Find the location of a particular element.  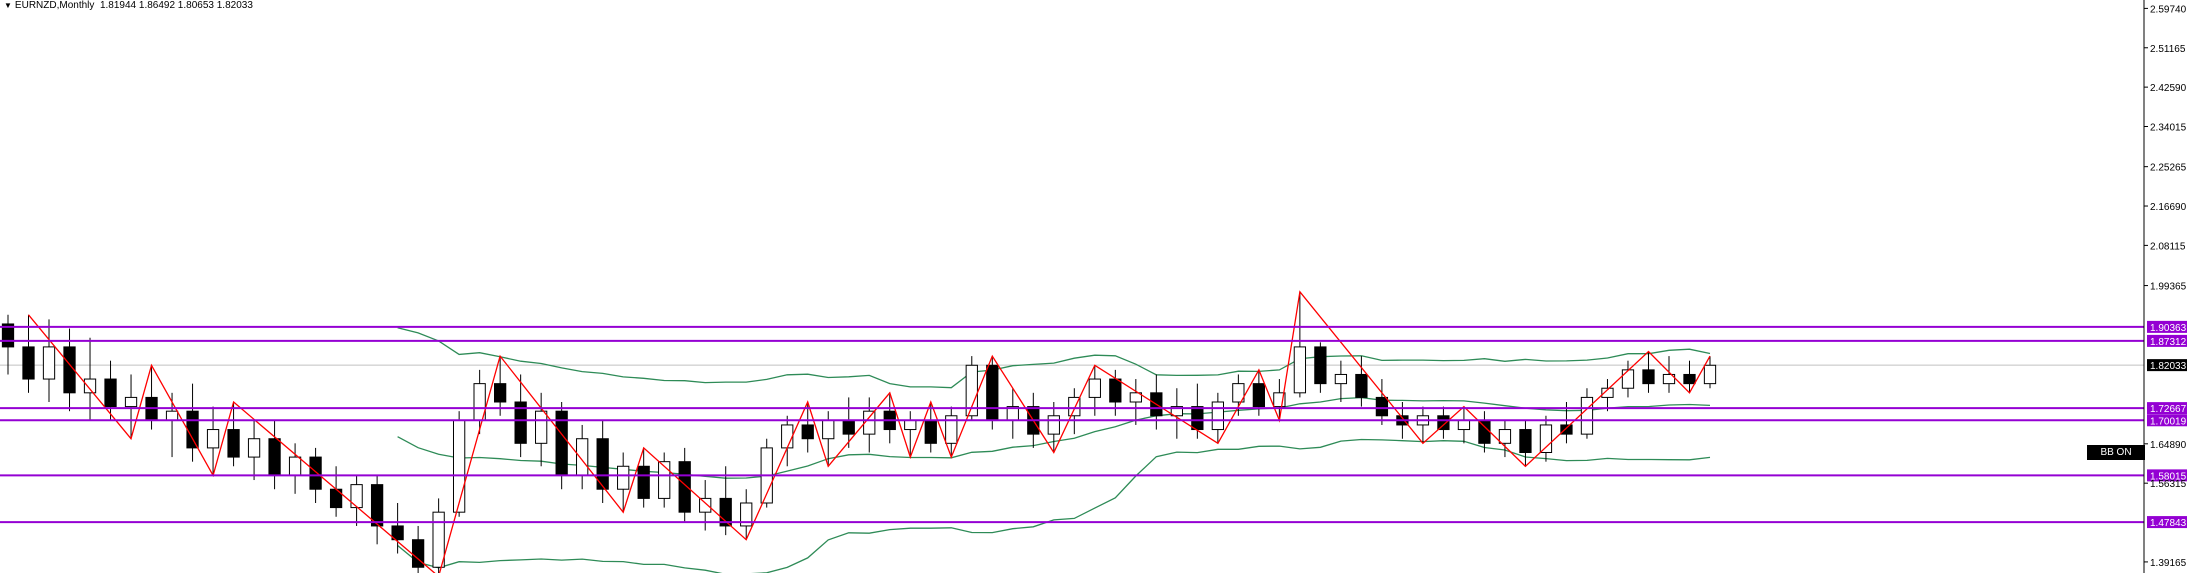

level-price-label: 1.72667 is located at coordinates (2168, 409).